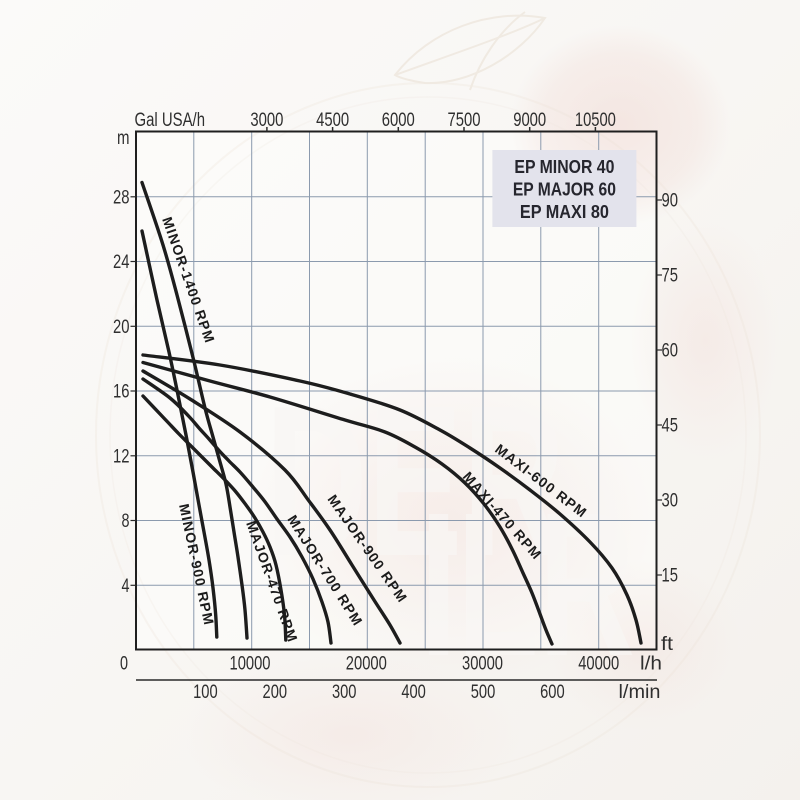 The width and height of the screenshot is (800, 800). What do you see at coordinates (121, 392) in the screenshot?
I see `svg-text: 16` at bounding box center [121, 392].